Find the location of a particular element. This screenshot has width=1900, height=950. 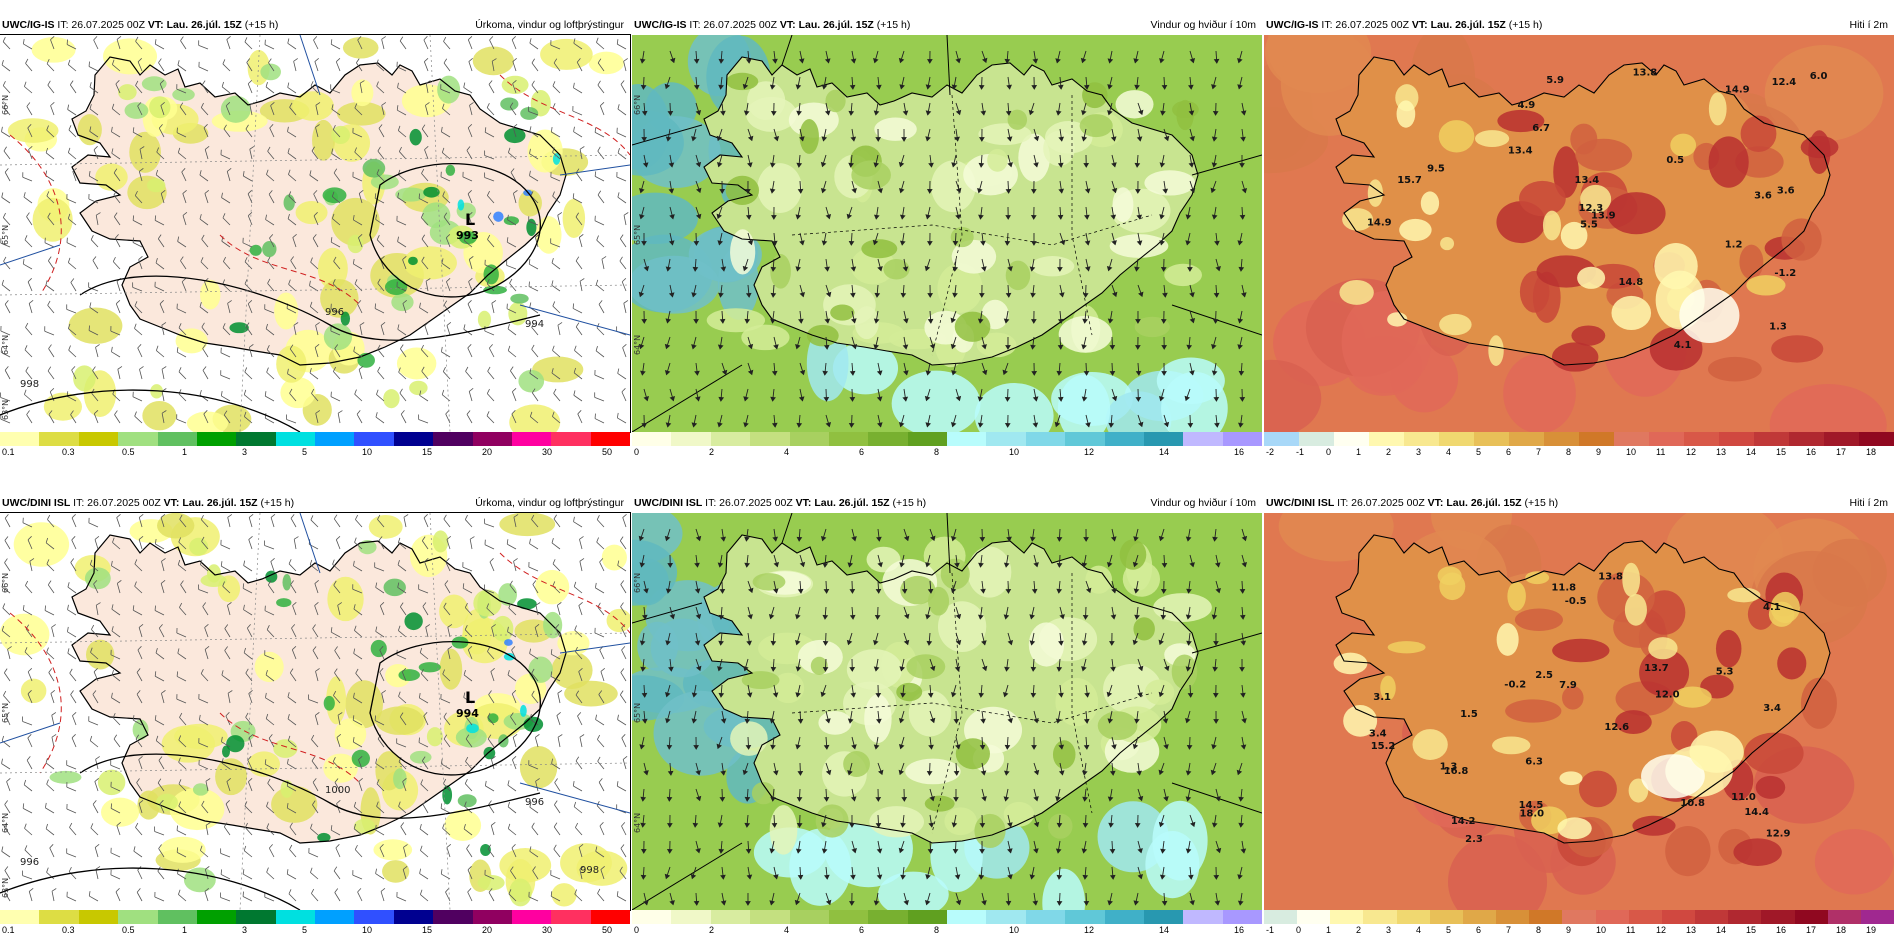

lead-time: (+15 h) is located at coordinates (260, 25).